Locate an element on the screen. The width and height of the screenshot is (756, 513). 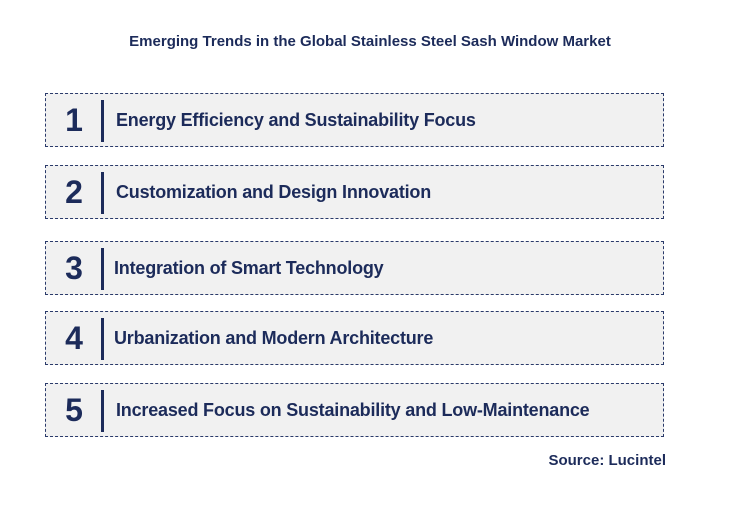
trend-label: Urbanization and Modern Architecture is located at coordinates (274, 337).